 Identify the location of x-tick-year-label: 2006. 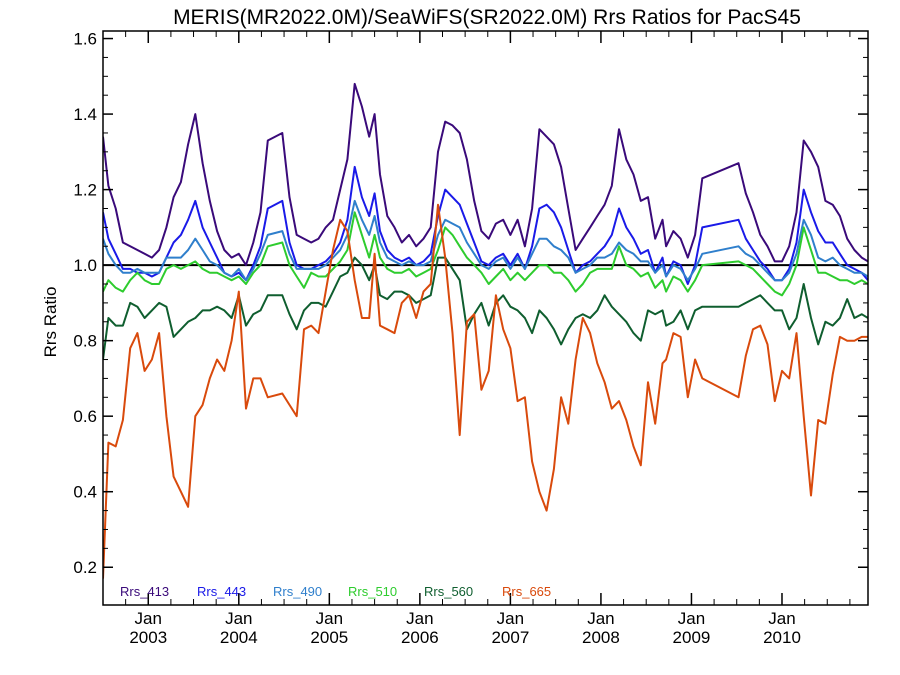
(420, 637).